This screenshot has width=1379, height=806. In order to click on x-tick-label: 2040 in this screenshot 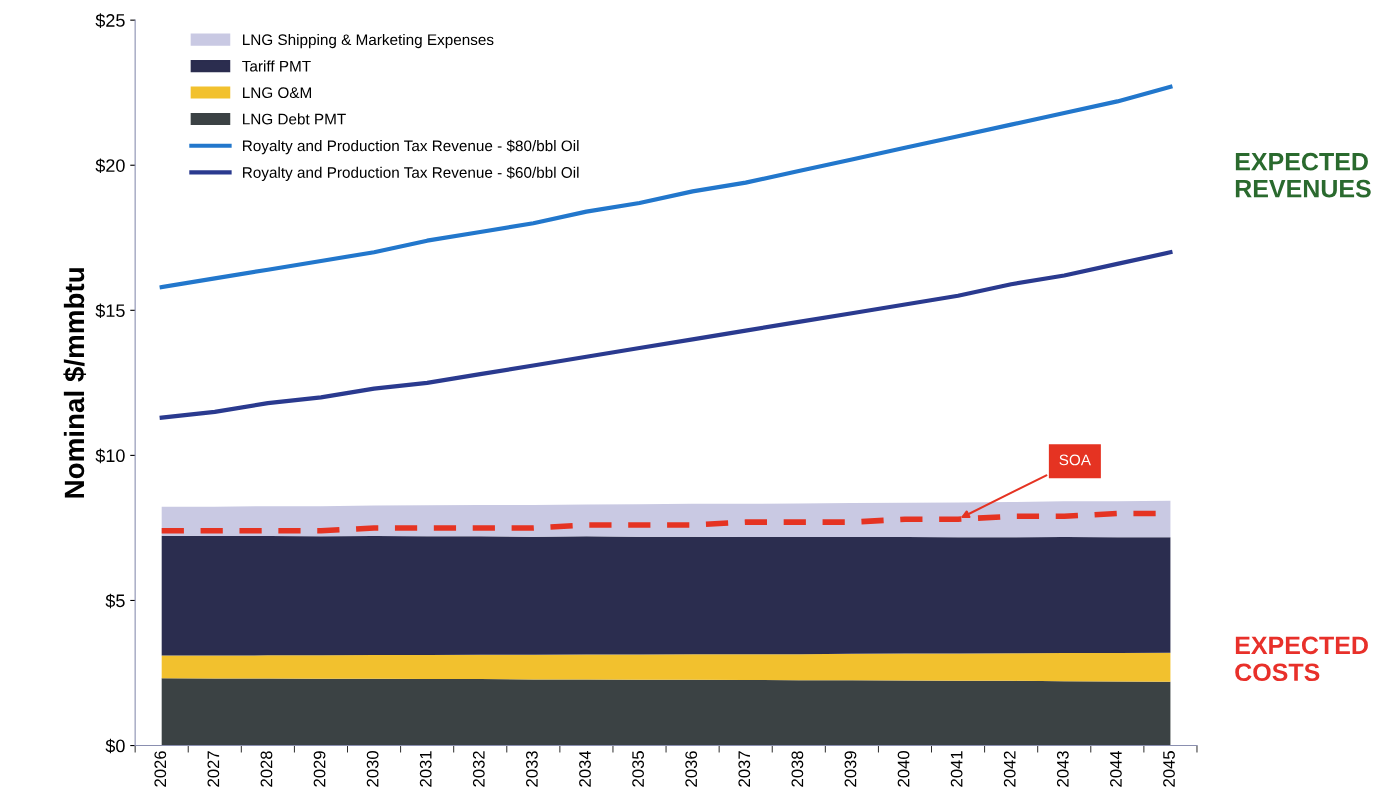, I will do `click(903, 769)`.